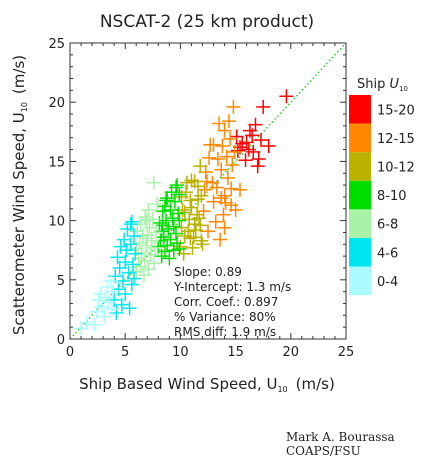 The image size is (432, 461). I want to click on legend-label: 10-12, so click(396, 168).